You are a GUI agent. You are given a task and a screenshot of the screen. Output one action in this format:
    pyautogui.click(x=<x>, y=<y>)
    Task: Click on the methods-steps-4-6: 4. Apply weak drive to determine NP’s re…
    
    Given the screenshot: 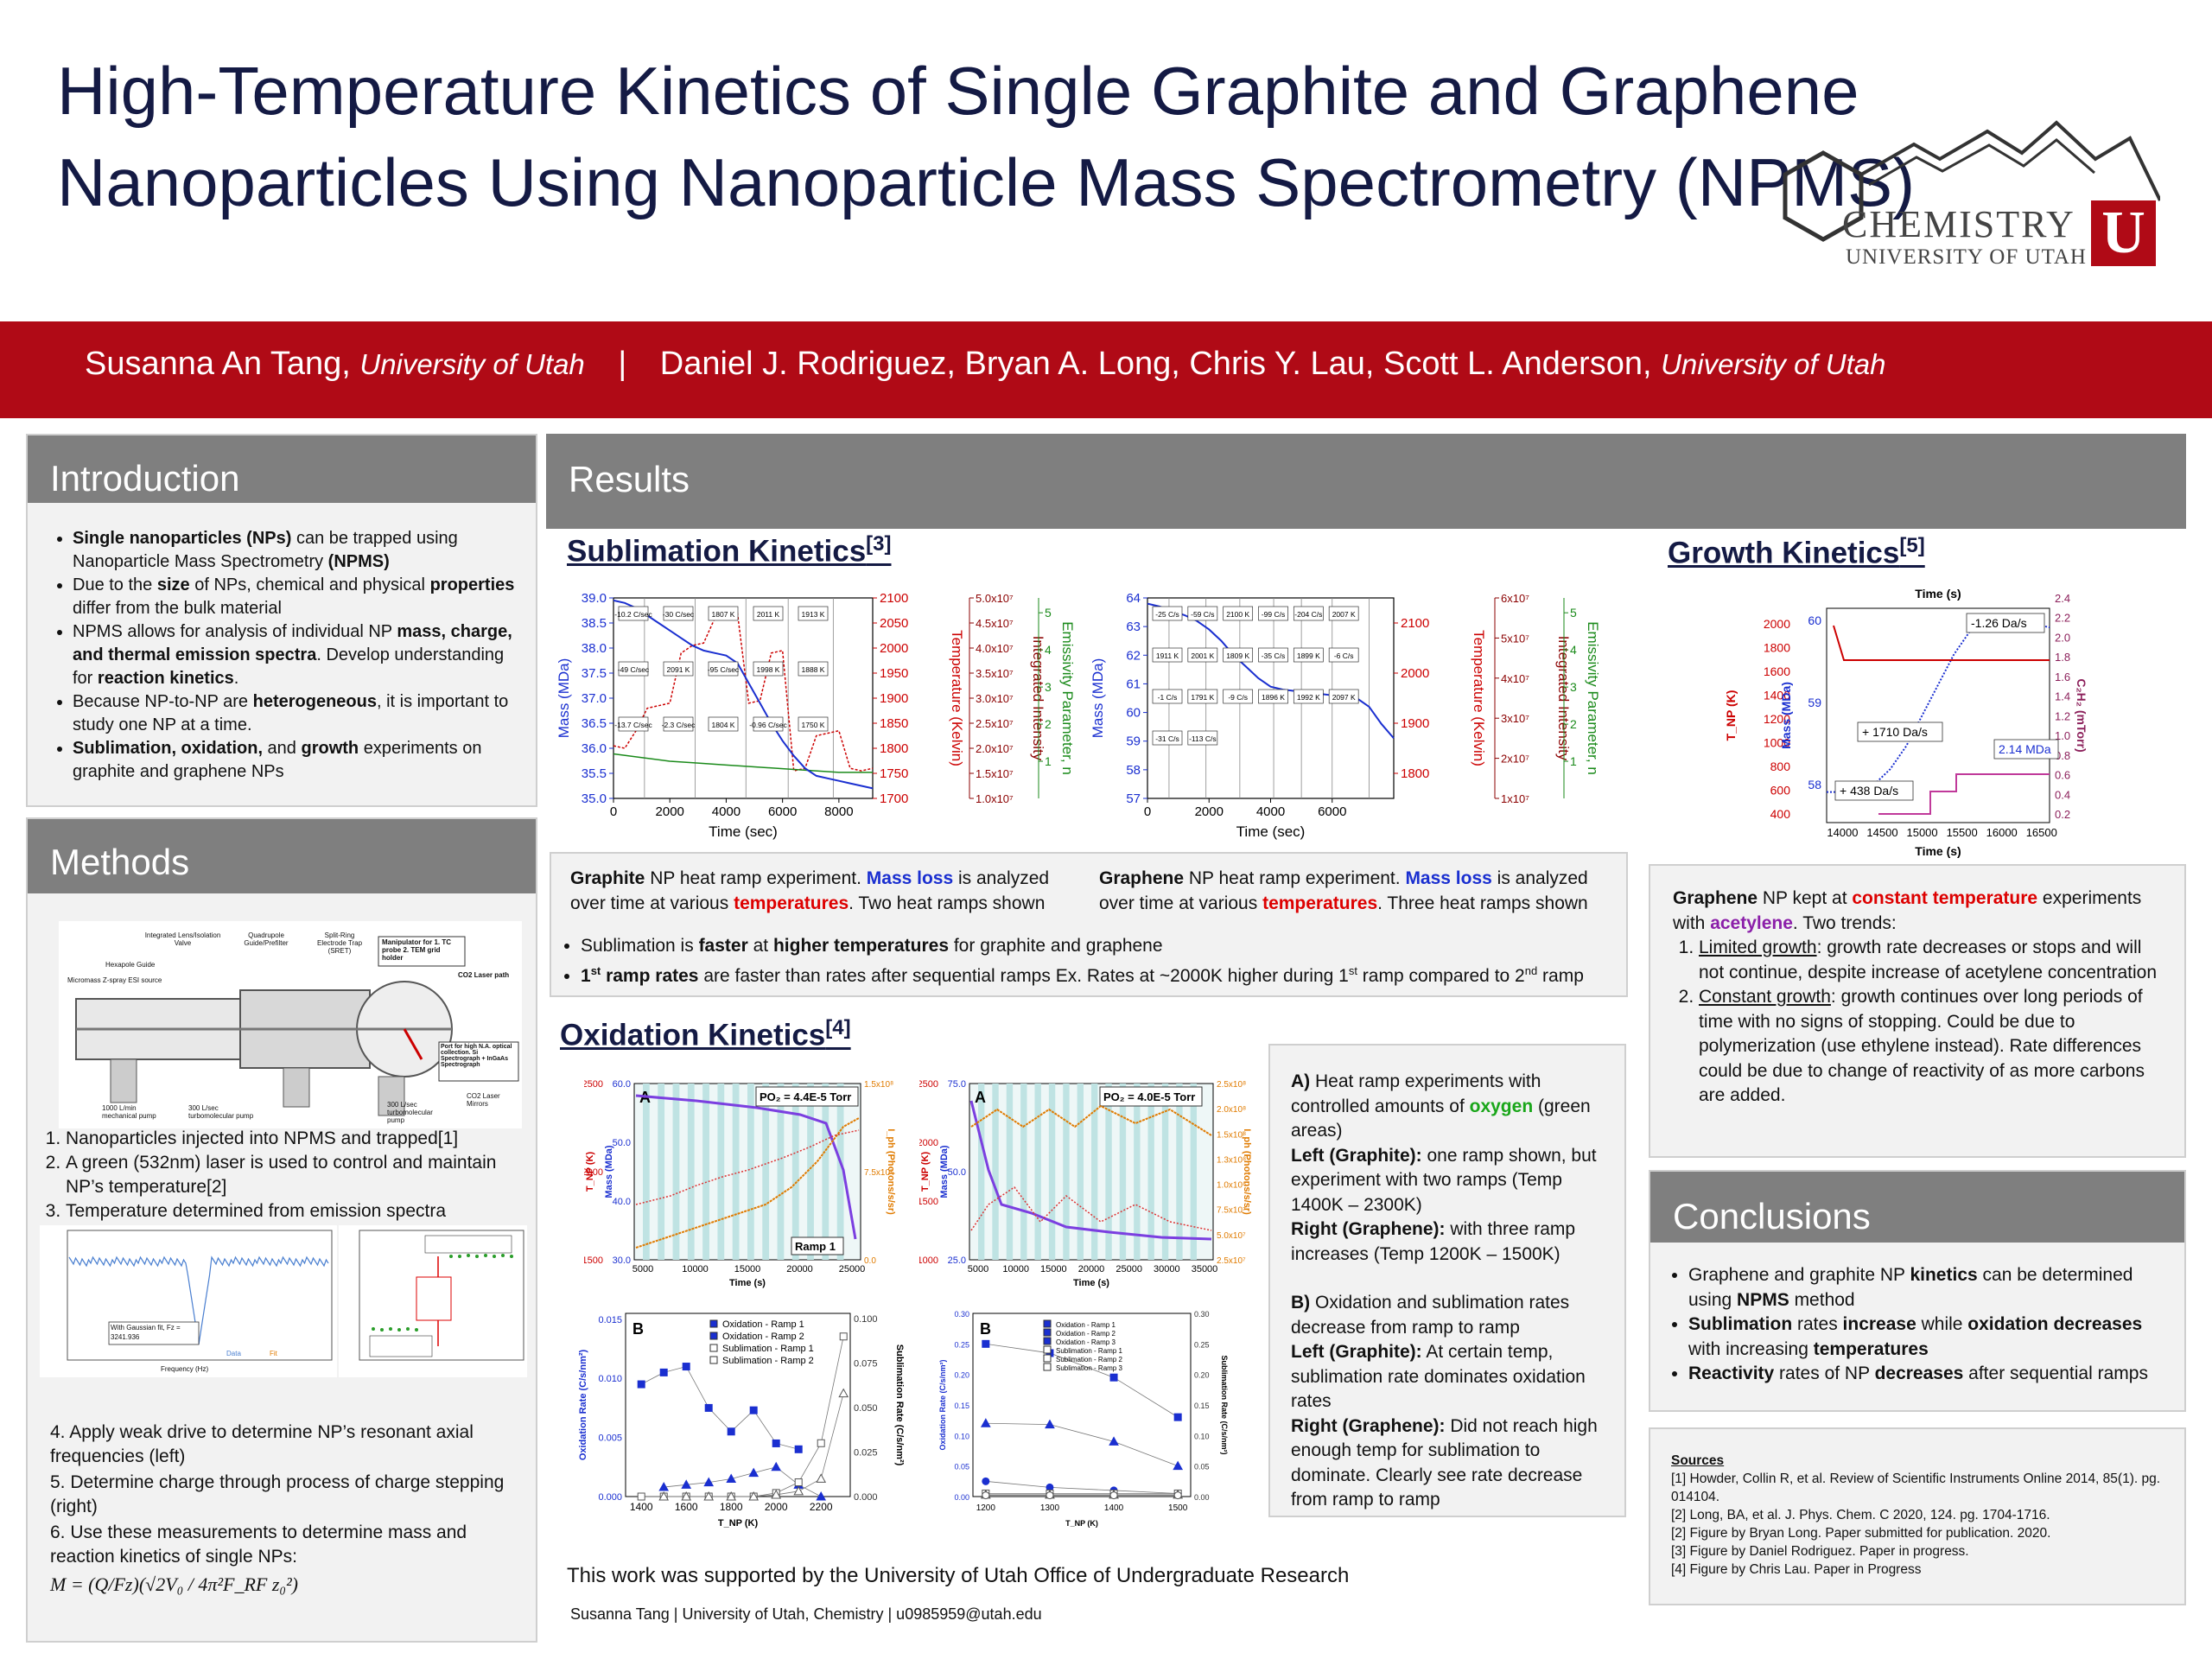 What is the action you would take?
    pyautogui.click(x=287, y=1509)
    